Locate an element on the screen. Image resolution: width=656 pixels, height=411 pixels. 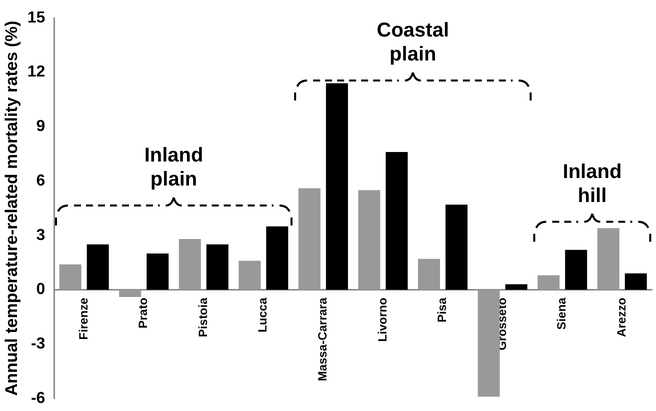
x-tick-label: Livorno is located at coordinates (382, 320).